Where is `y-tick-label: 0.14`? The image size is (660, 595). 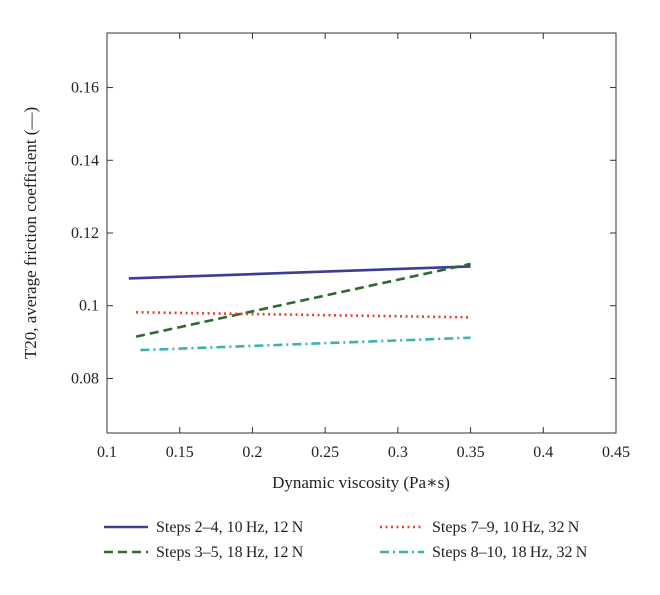
y-tick-label: 0.14 is located at coordinates (85, 160).